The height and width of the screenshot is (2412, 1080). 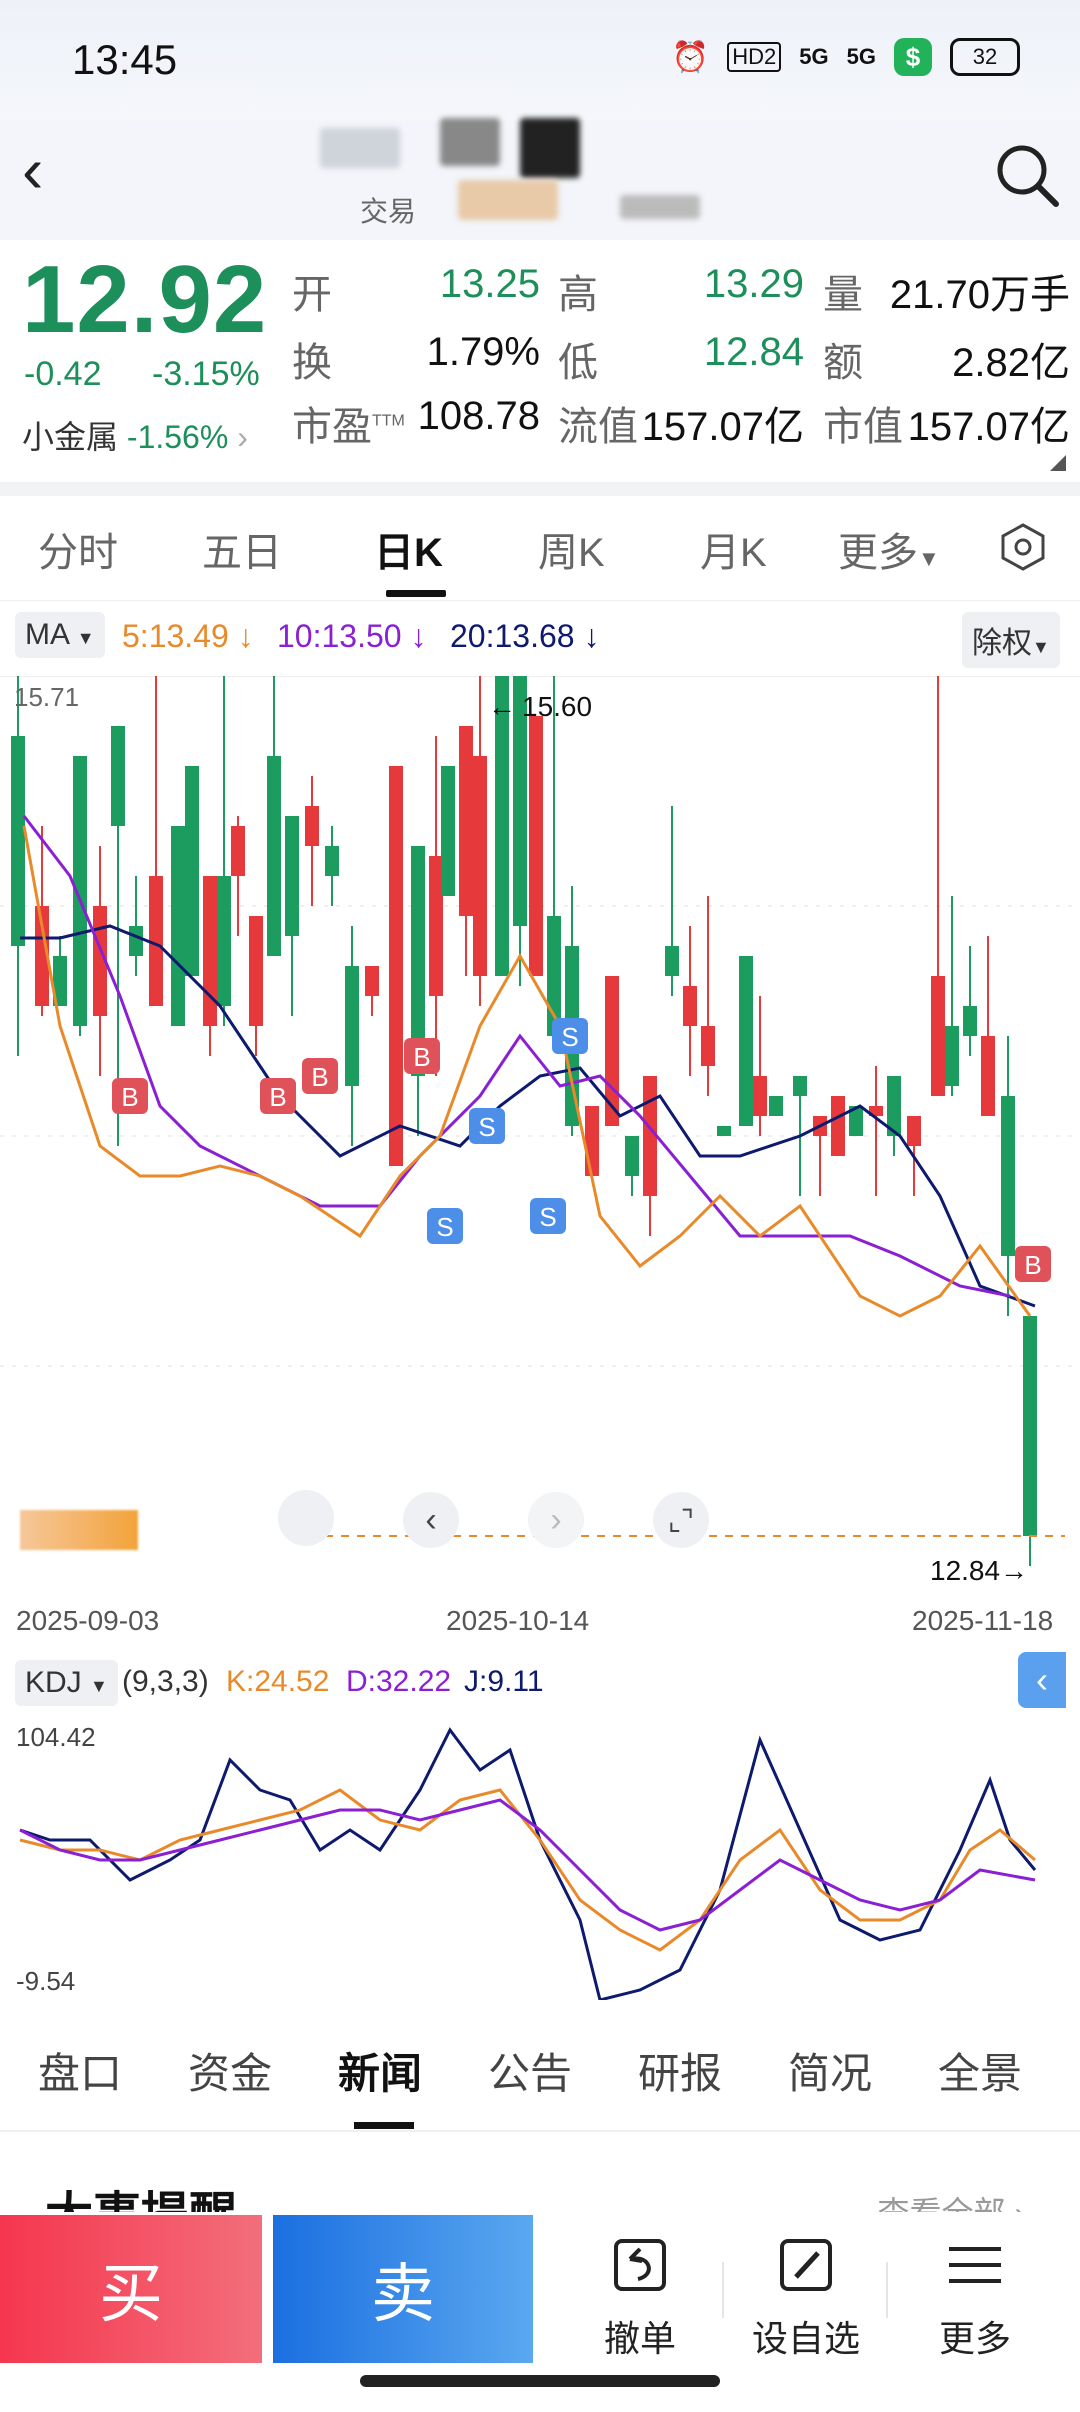 I want to click on turnover-value: 1.79%, so click(x=483, y=352).